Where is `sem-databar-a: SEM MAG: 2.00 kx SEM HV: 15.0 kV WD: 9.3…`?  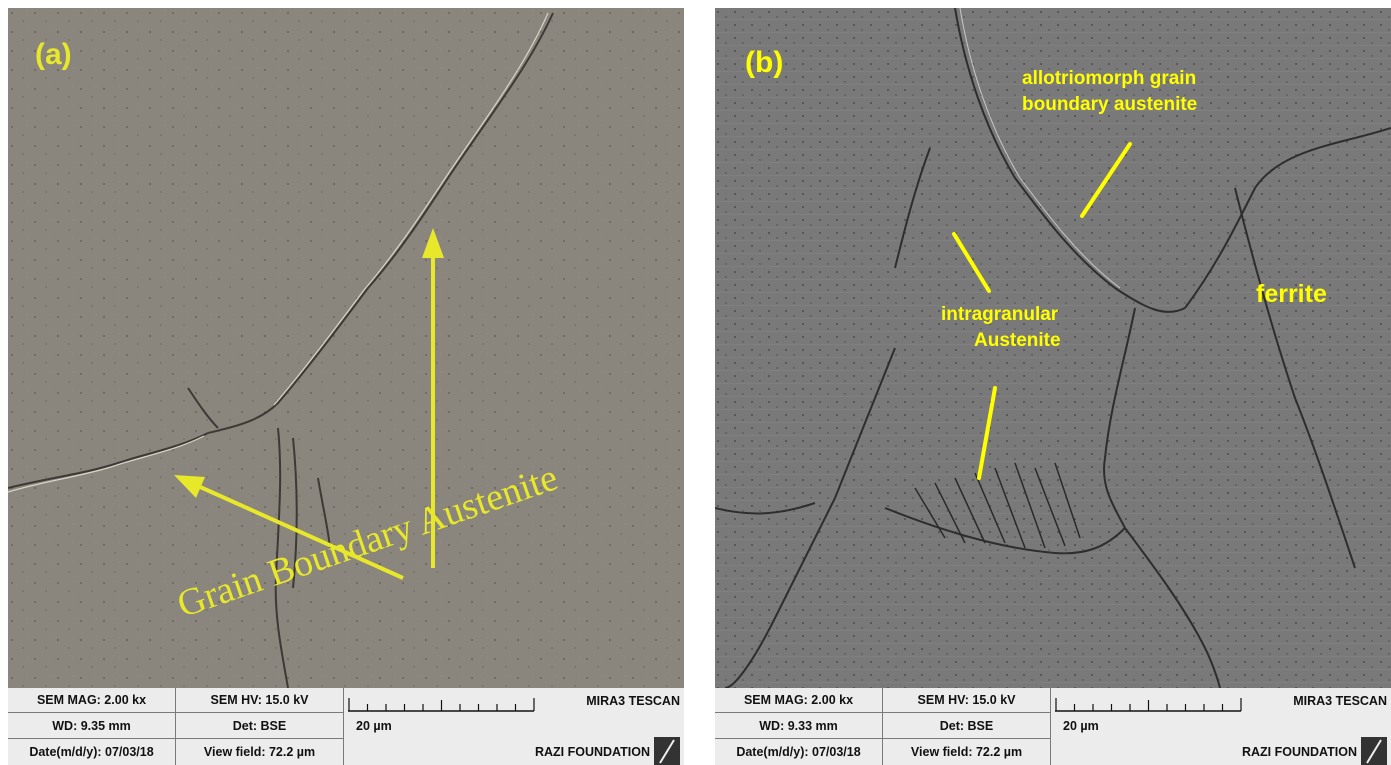 sem-databar-a: SEM MAG: 2.00 kx SEM HV: 15.0 kV WD: 9.3… is located at coordinates (346, 726).